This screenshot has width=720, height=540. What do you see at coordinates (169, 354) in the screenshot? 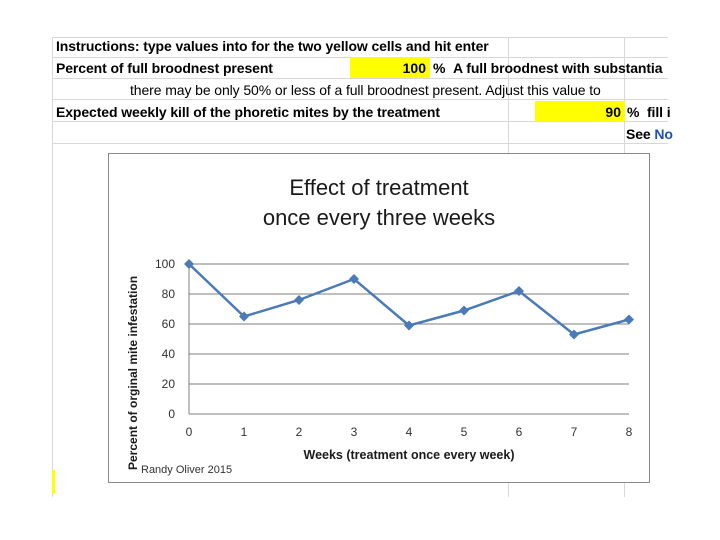
I see `y-tick-label: 40` at bounding box center [169, 354].